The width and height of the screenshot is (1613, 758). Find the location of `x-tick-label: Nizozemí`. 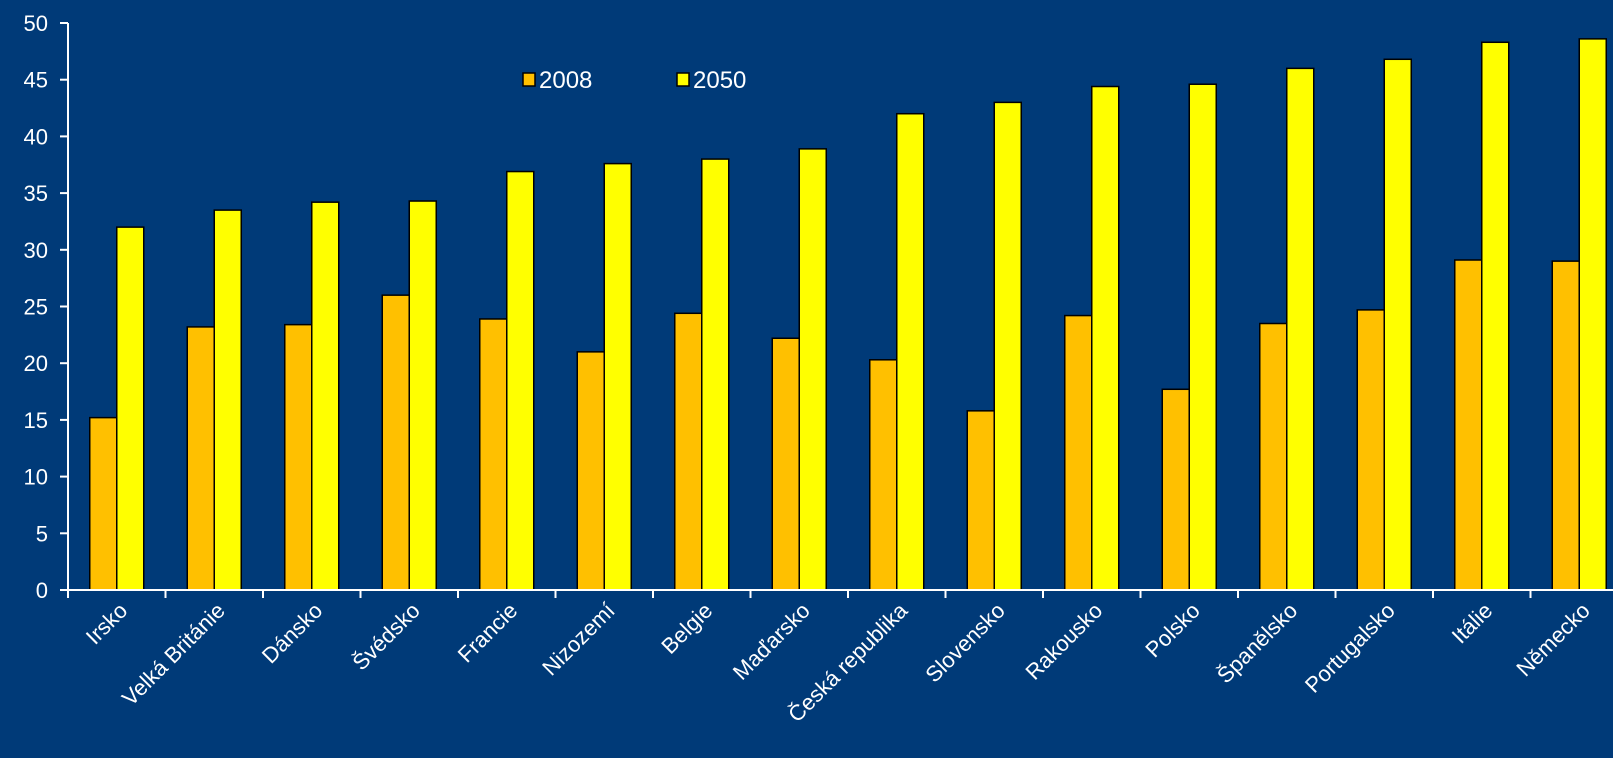

x-tick-label: Nizozemí is located at coordinates (578, 639).